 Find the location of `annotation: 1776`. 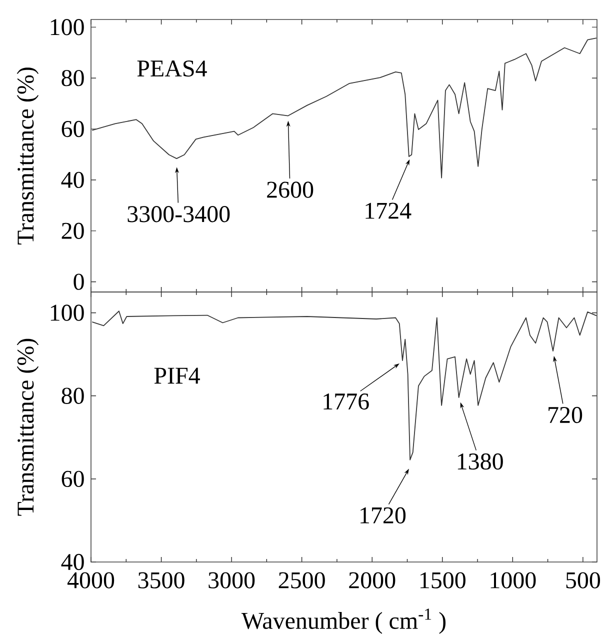

annotation: 1776 is located at coordinates (346, 401).